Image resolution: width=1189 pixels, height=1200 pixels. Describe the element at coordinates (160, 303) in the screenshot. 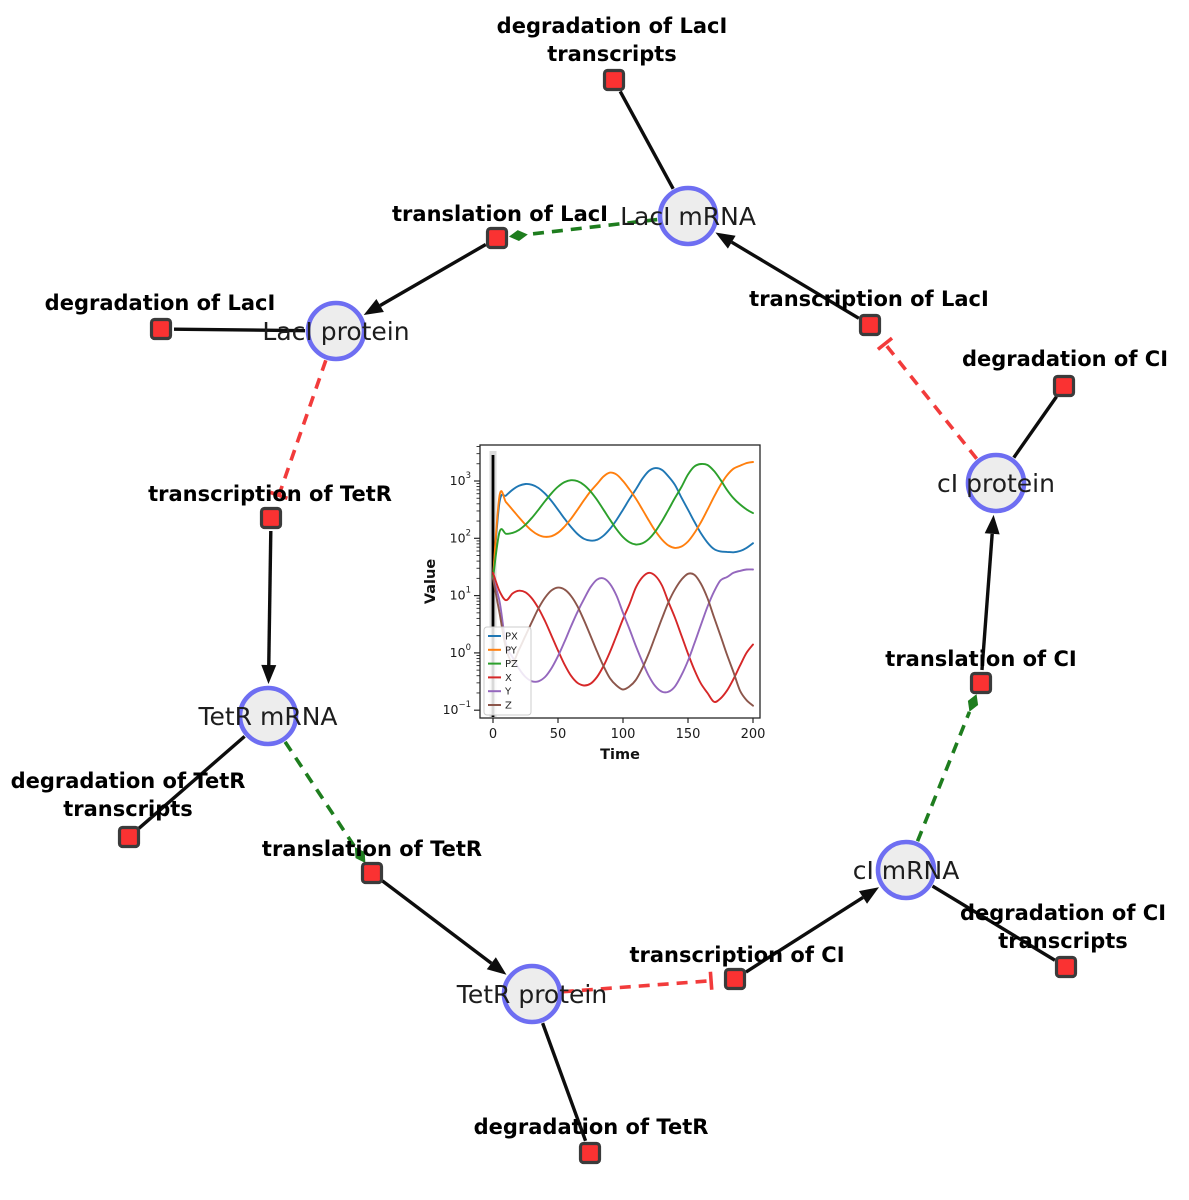

I see `reaction-label-deg_laci: degradation of LacI` at that location.